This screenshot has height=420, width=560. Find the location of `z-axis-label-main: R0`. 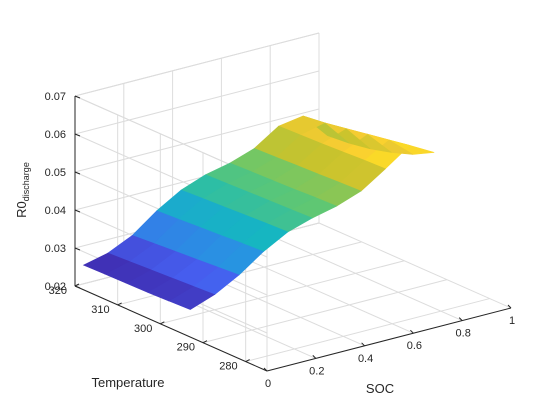

z-axis-label-main: R0 is located at coordinates (21, 209).